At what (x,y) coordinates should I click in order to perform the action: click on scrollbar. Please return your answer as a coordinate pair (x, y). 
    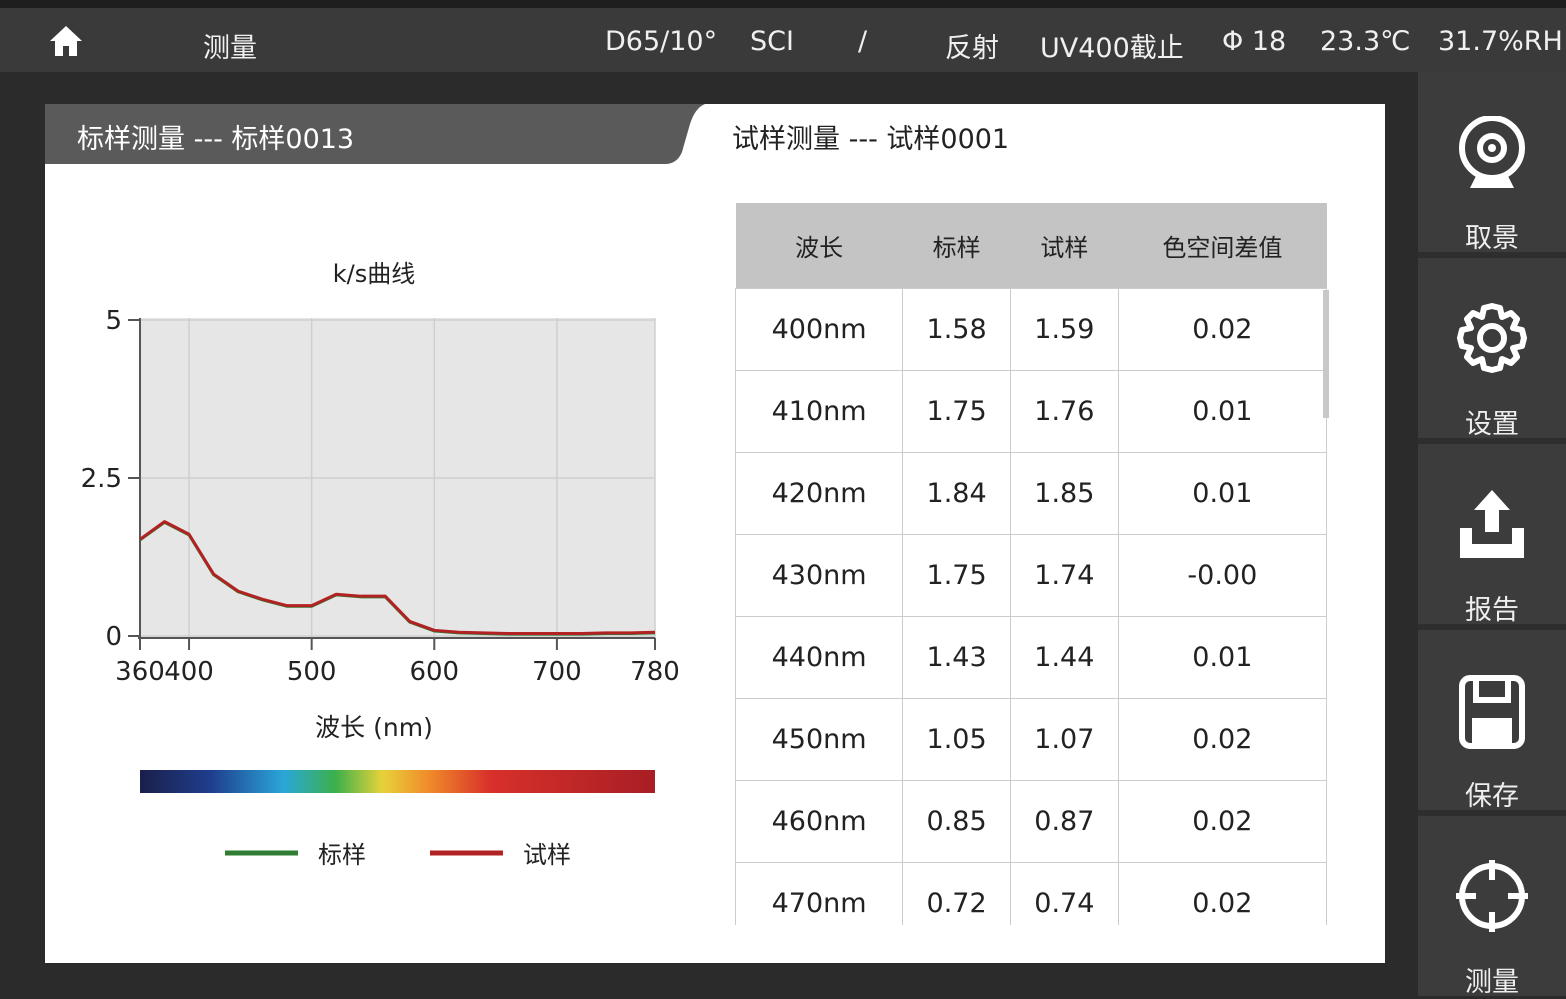
    Looking at the image, I should click on (1326, 354).